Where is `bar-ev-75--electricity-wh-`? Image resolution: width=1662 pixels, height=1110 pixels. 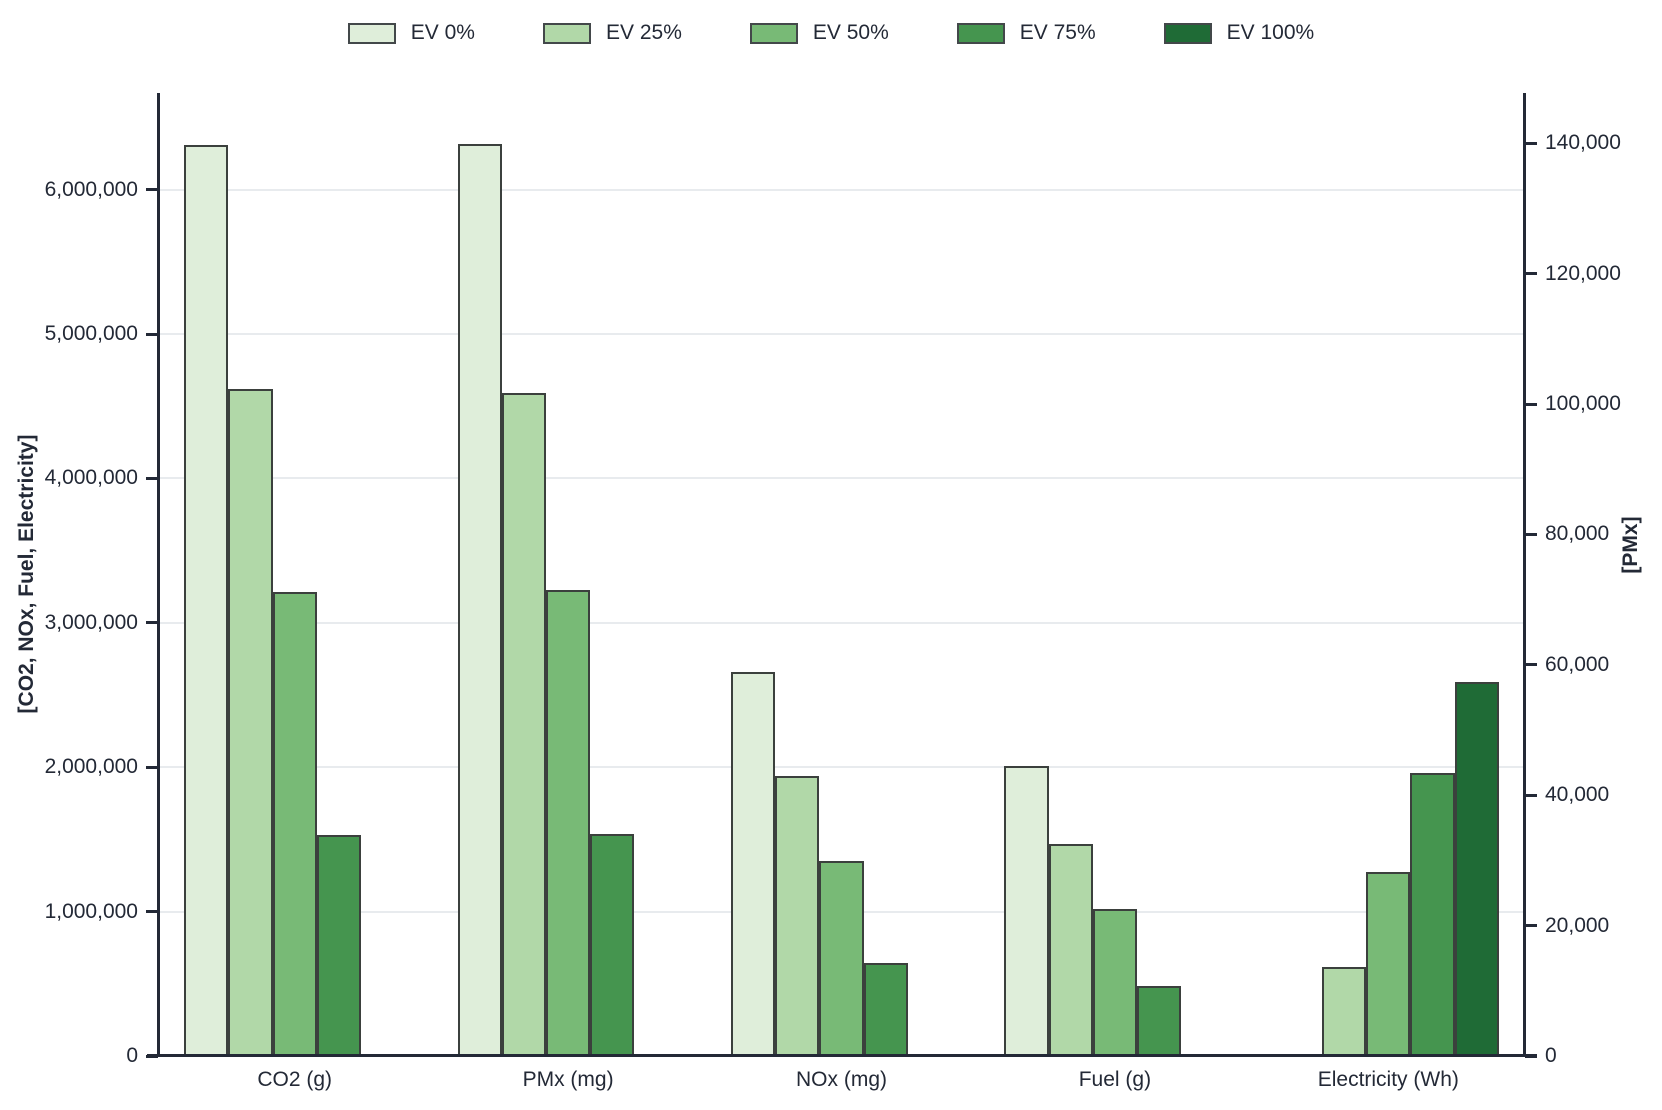
bar-ev-75--electricity-wh- is located at coordinates (1432, 914).